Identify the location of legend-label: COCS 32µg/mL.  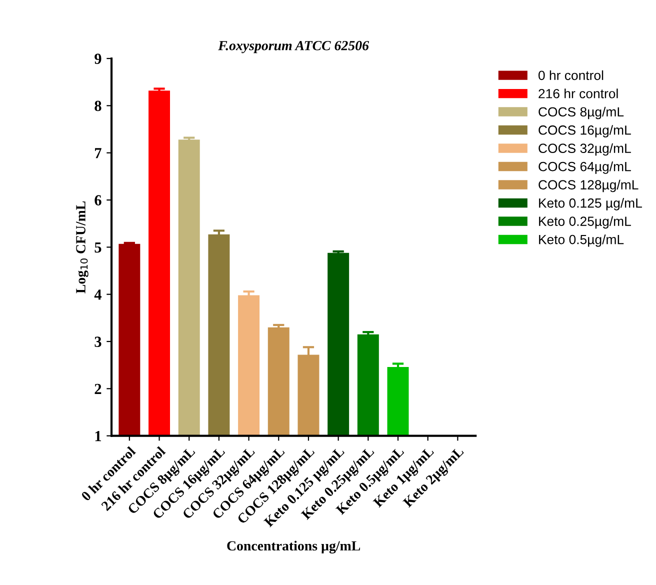
(584, 149).